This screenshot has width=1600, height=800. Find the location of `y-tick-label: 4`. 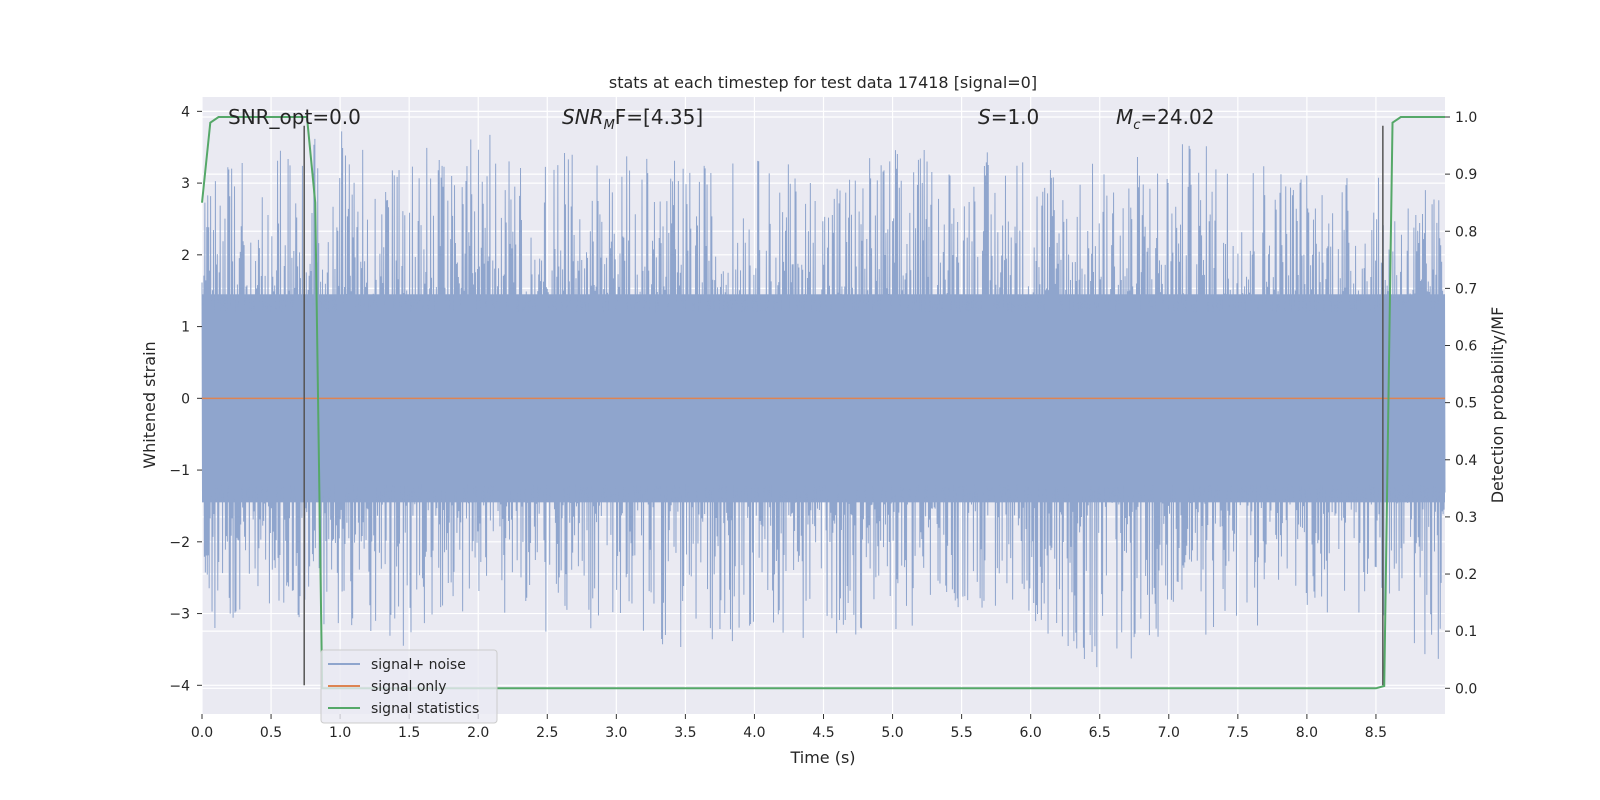

y-tick-label: 4 is located at coordinates (185, 112).